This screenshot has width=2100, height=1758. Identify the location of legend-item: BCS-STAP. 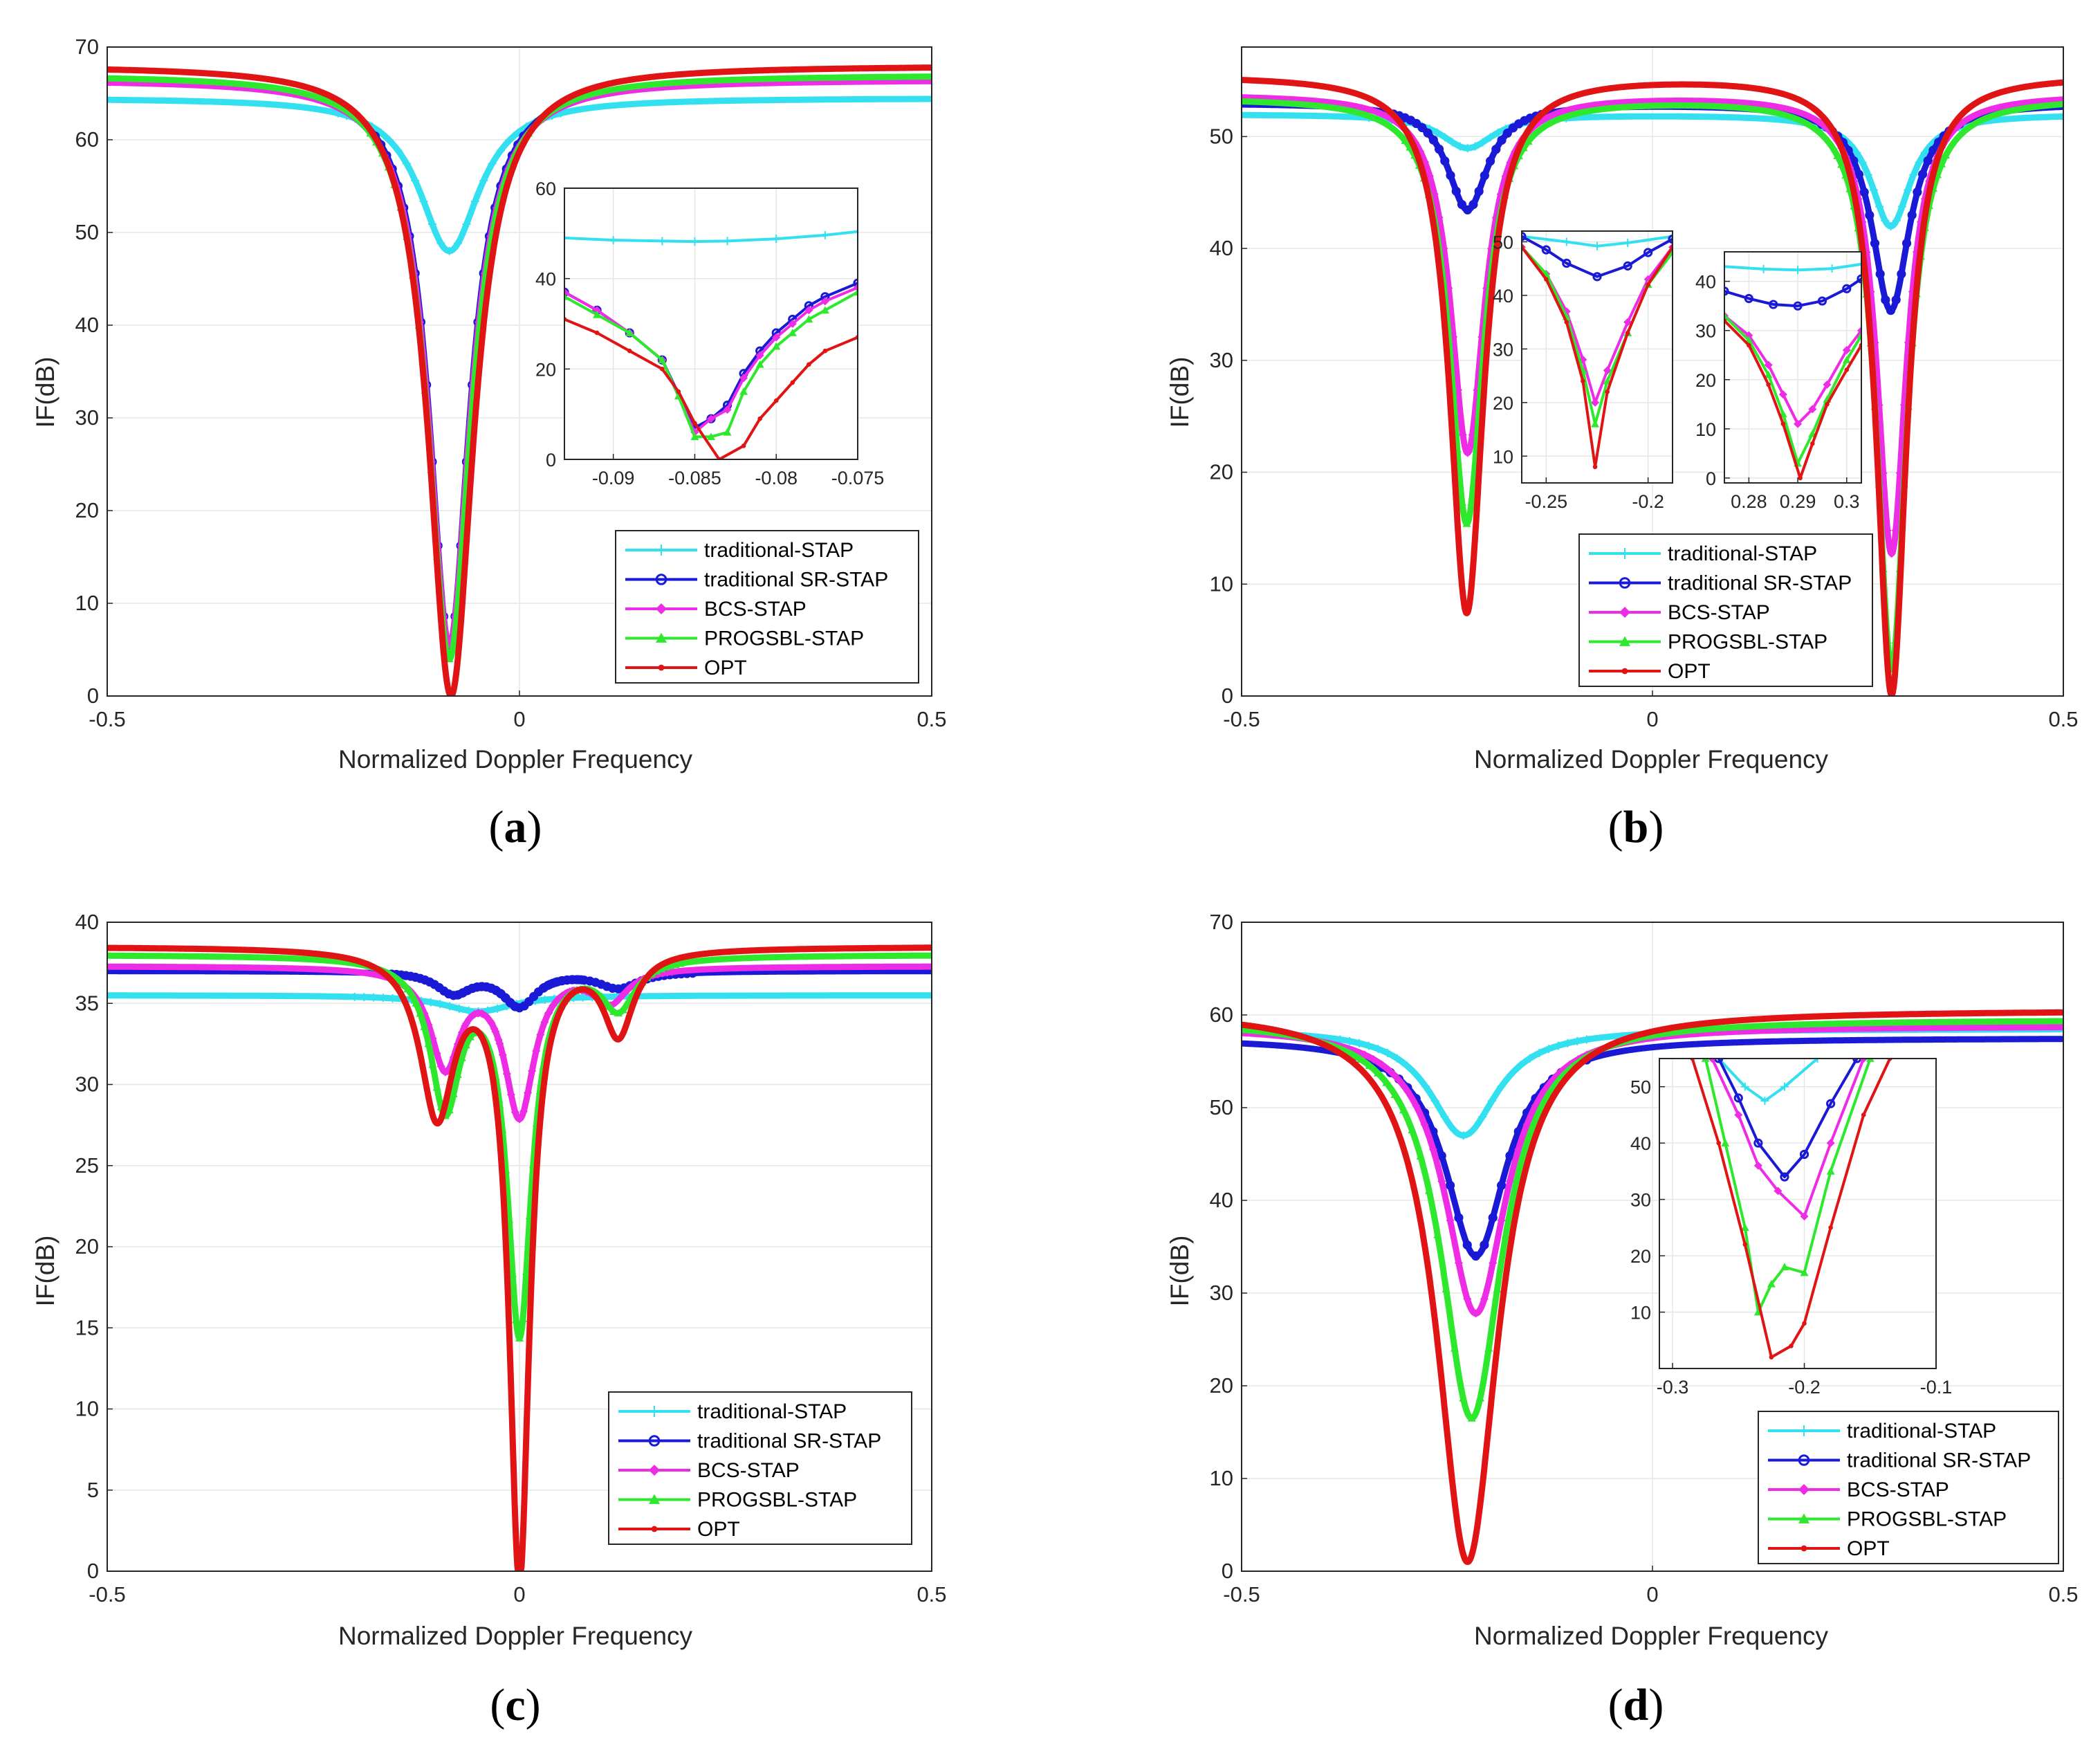
(1858, 1489).